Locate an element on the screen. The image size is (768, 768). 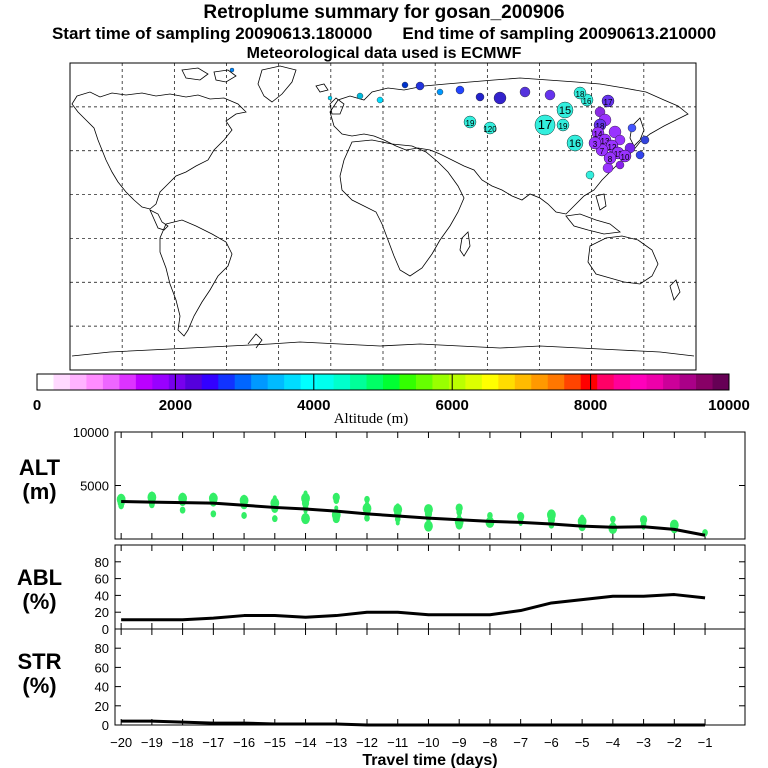
x-tick-label: −8 is located at coordinates (490, 742).